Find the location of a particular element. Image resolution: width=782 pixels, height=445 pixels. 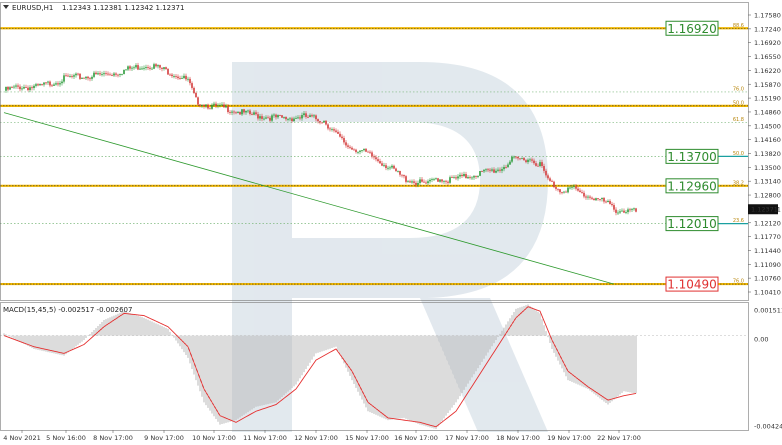

x-tick-label: 16 Nov 17:00 is located at coordinates (416, 438).